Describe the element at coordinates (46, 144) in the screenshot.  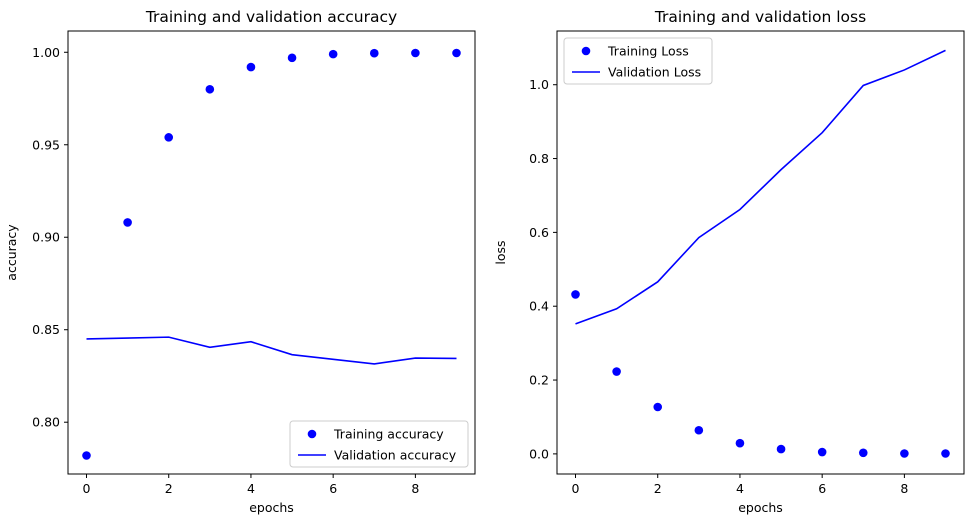
I see `y-tick-label: 0.95` at that location.